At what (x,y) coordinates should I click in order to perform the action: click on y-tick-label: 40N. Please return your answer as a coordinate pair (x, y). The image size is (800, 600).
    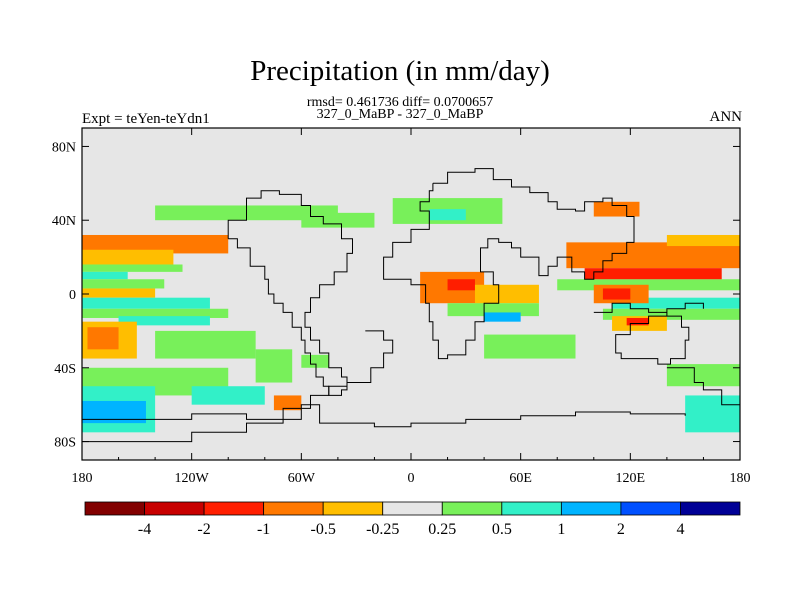
    Looking at the image, I should click on (64, 221).